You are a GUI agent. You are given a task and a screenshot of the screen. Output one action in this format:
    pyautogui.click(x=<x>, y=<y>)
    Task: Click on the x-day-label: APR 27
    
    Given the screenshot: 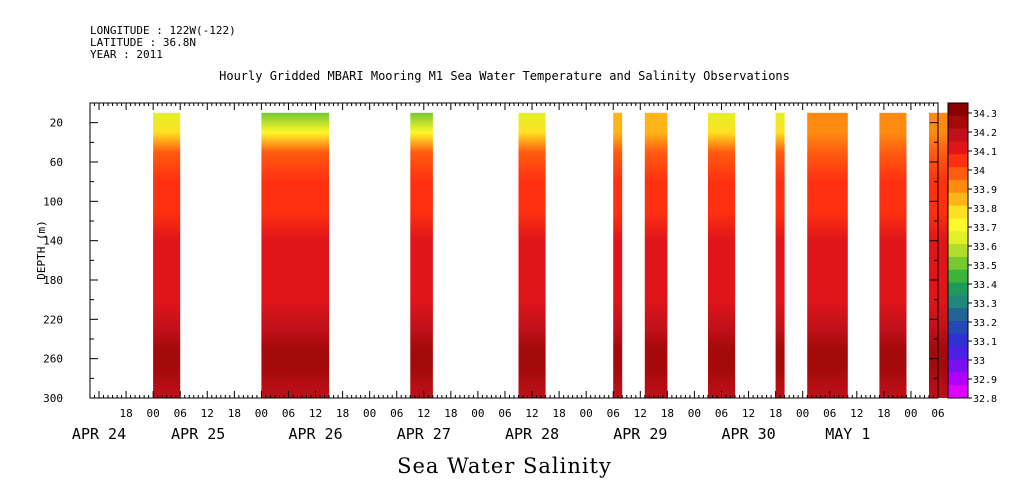 What is the action you would take?
    pyautogui.click(x=424, y=434)
    